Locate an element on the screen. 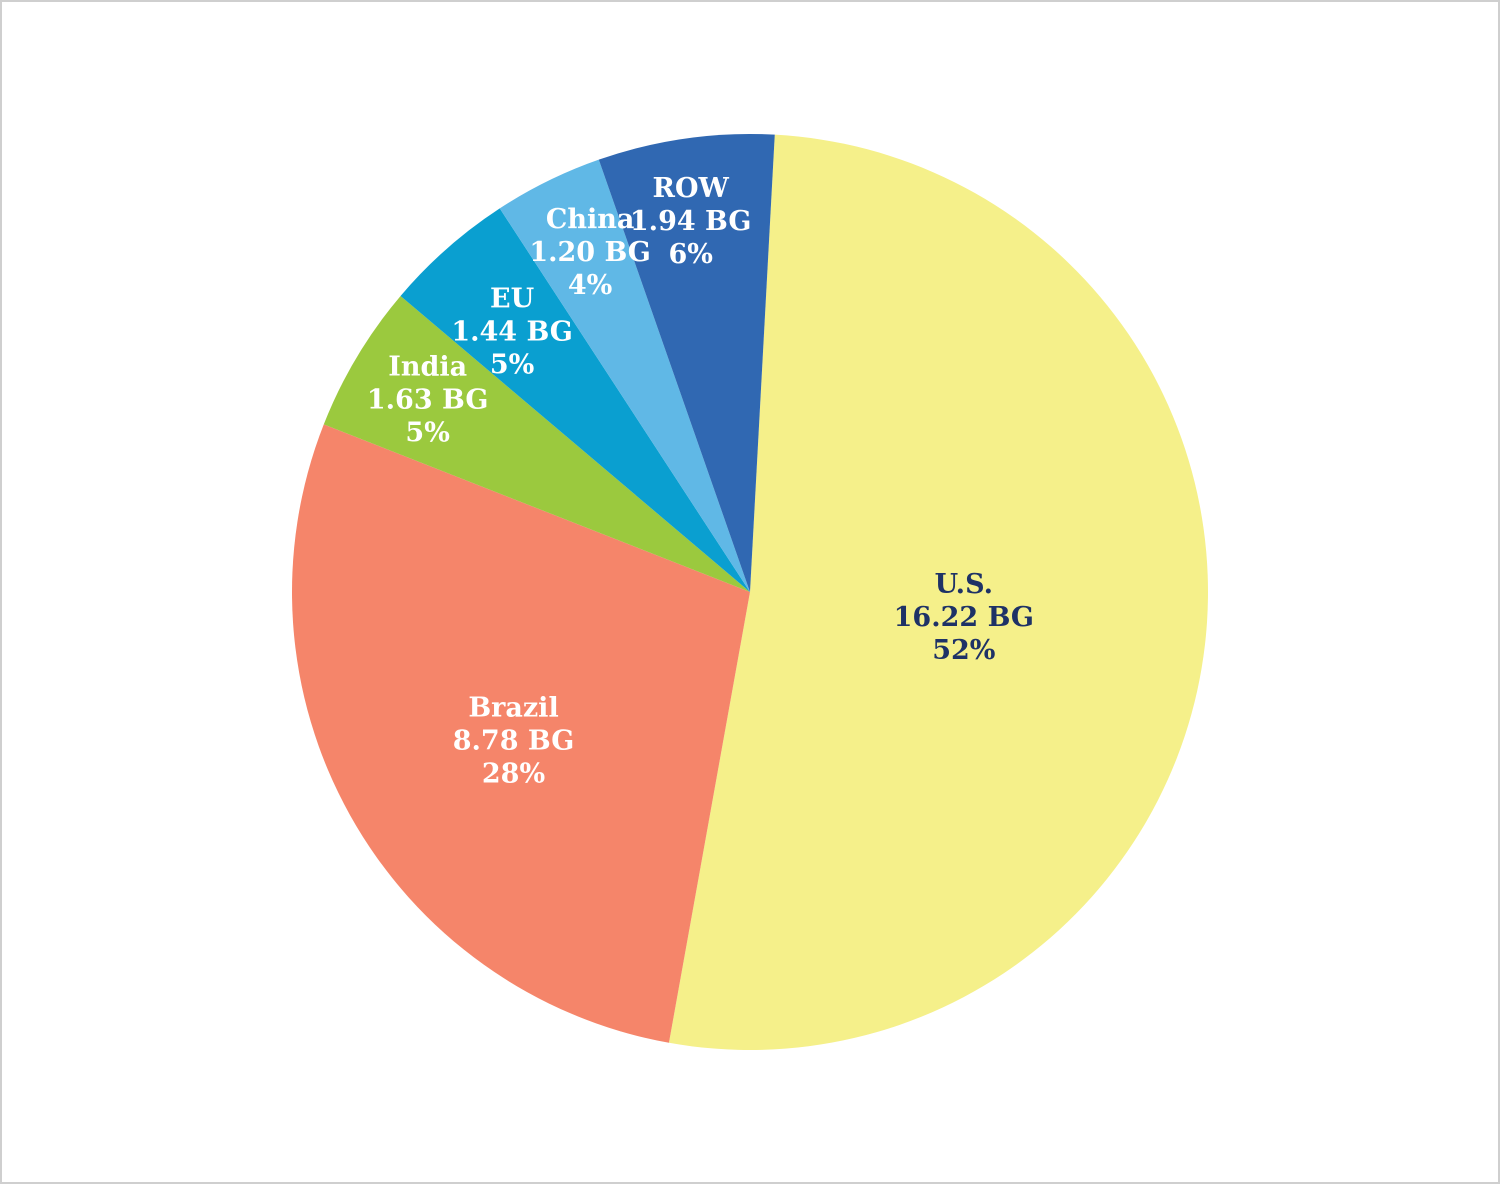  slice-us-percent-label: 52% is located at coordinates (963, 650).